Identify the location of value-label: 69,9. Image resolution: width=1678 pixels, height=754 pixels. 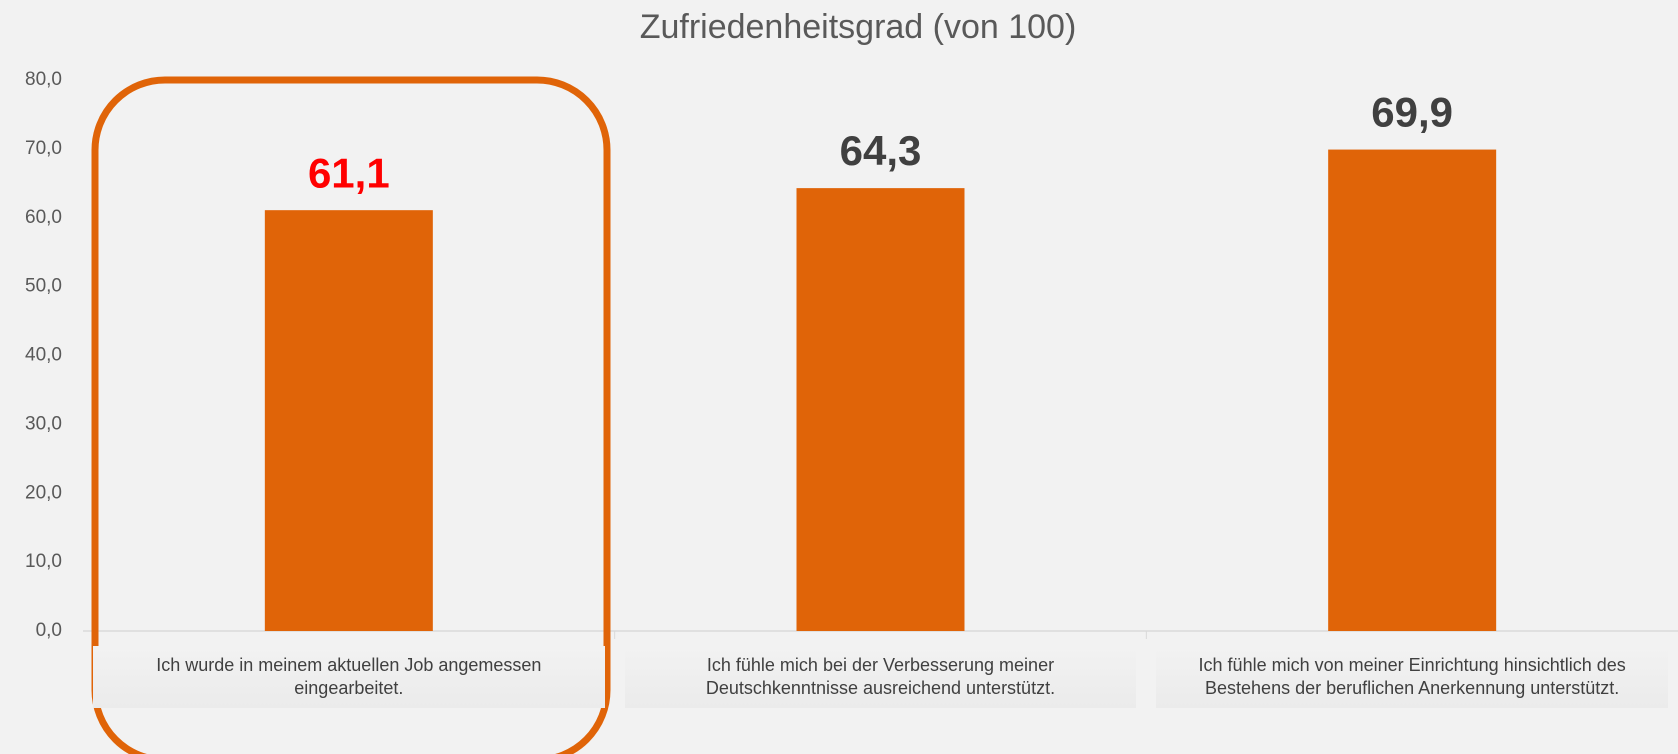
(1412, 112).